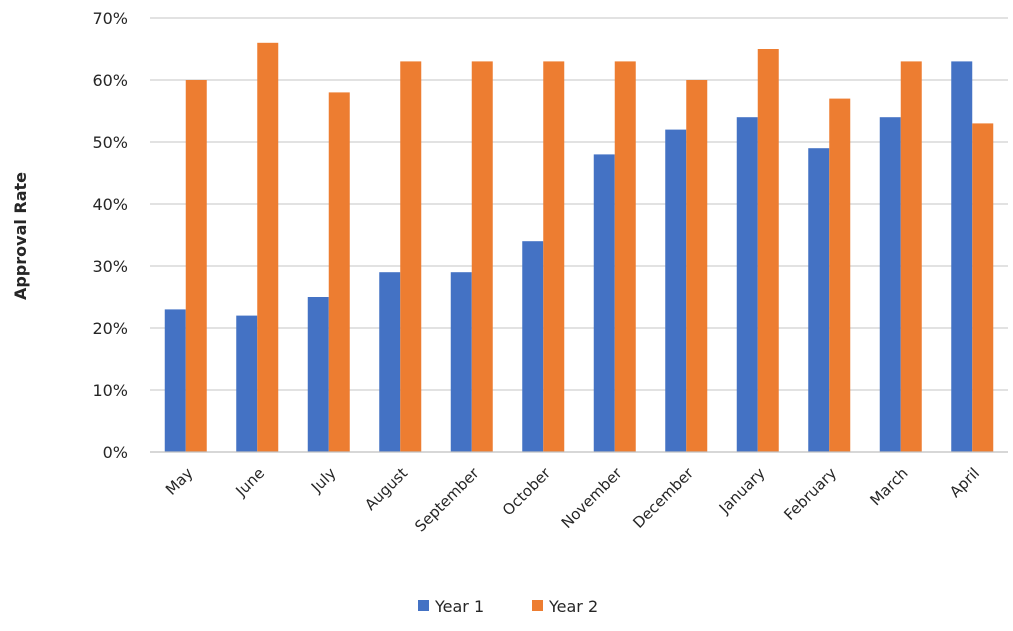 The width and height of the screenshot is (1013, 631). What do you see at coordinates (983, 288) in the screenshot?
I see `bar-year-2-april` at bounding box center [983, 288].